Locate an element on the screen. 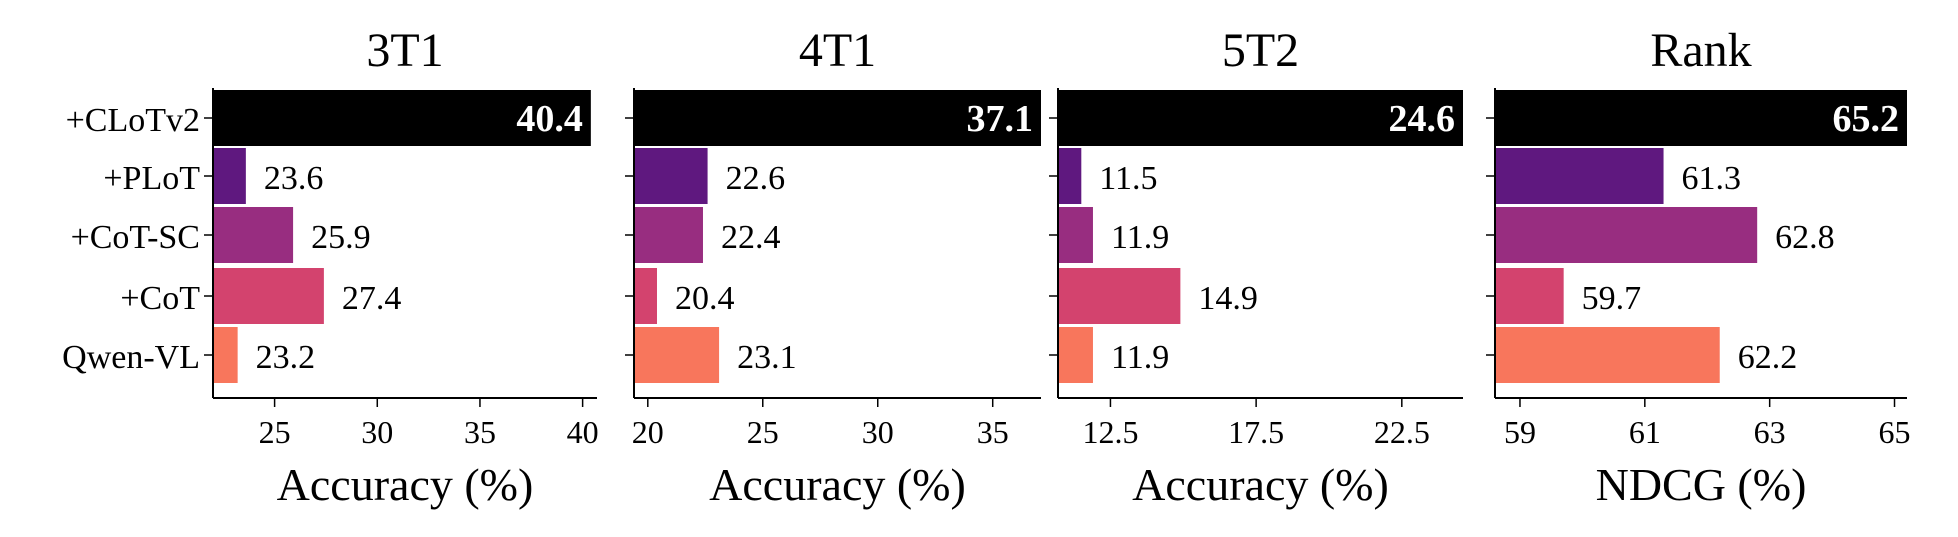  chart-title: 5T2 is located at coordinates (1260, 50).